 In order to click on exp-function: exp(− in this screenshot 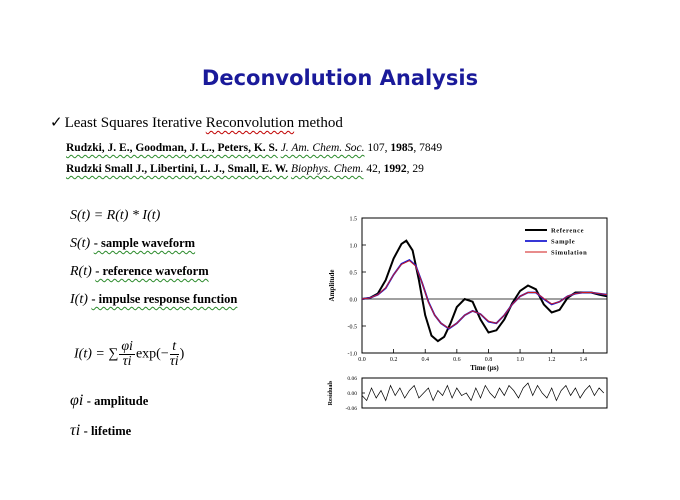, I will do `click(152, 354)`.